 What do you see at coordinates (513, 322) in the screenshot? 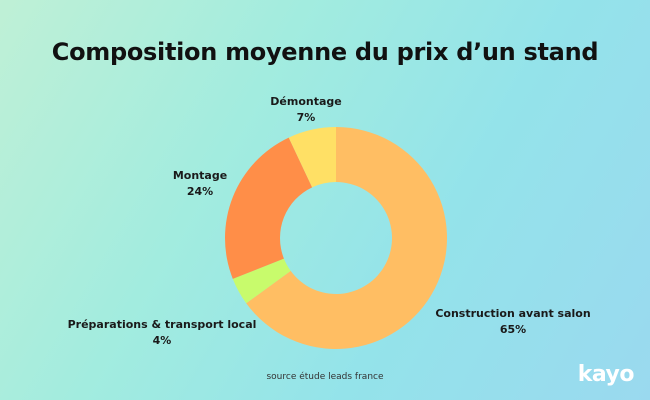
I see `label-construction: Construction avant salon 65%` at bounding box center [513, 322].